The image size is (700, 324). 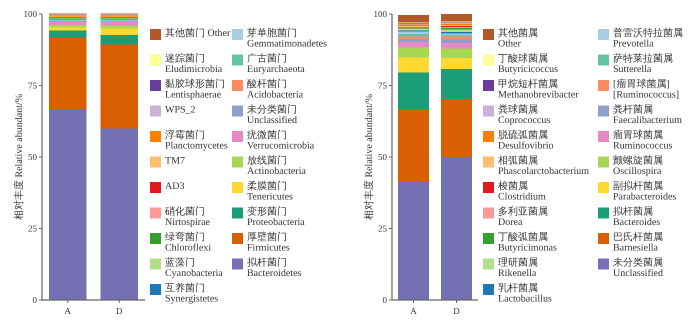 I want to click on legend-label: 互养菌门 Synergistetes, so click(x=191, y=293).